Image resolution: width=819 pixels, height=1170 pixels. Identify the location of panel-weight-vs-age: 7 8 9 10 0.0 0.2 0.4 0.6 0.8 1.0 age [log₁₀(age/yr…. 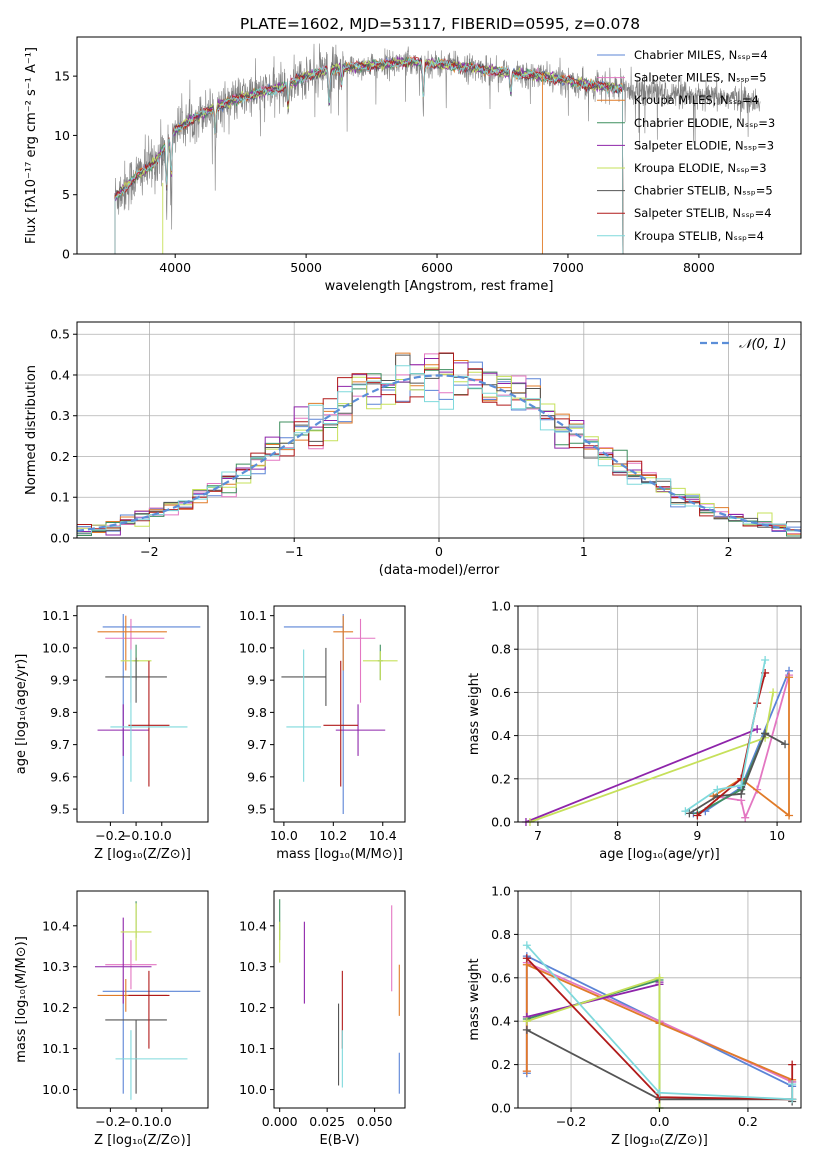
(634, 730).